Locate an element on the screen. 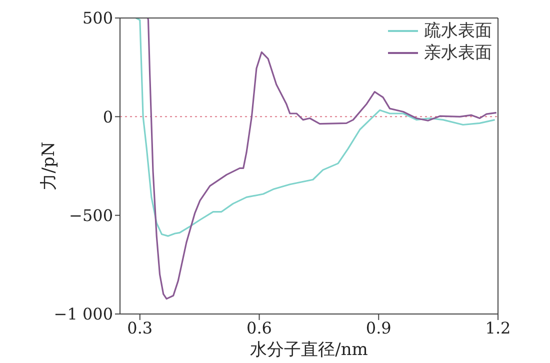 The height and width of the screenshot is (363, 550). x-tick-label: 0.6 is located at coordinates (259, 328).